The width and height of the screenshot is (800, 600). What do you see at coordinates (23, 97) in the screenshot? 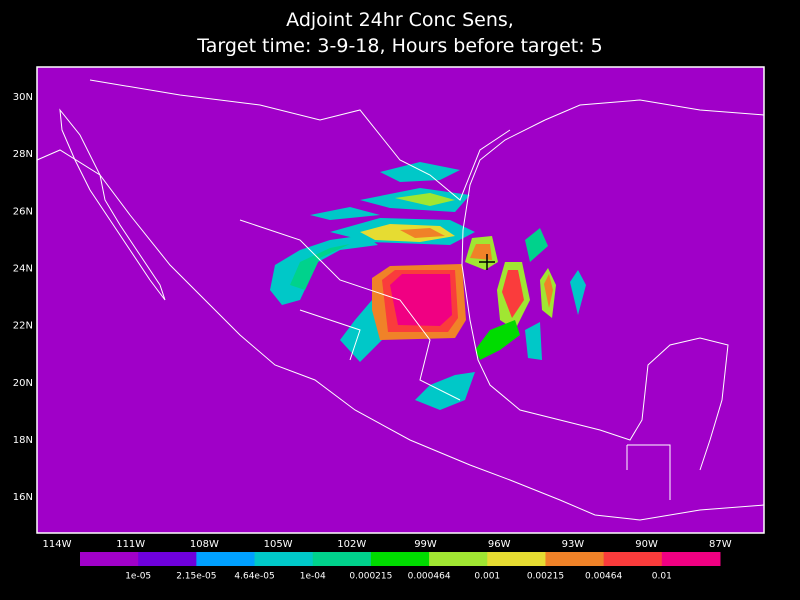
I see `lat-label: 30N` at bounding box center [23, 97].